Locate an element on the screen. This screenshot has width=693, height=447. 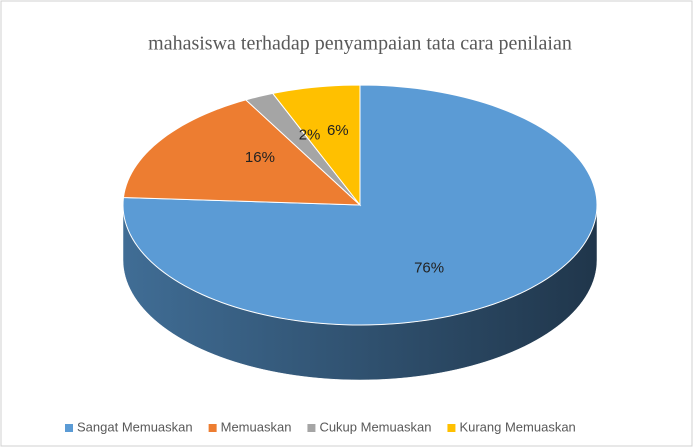
data-label: 76% is located at coordinates (429, 268).